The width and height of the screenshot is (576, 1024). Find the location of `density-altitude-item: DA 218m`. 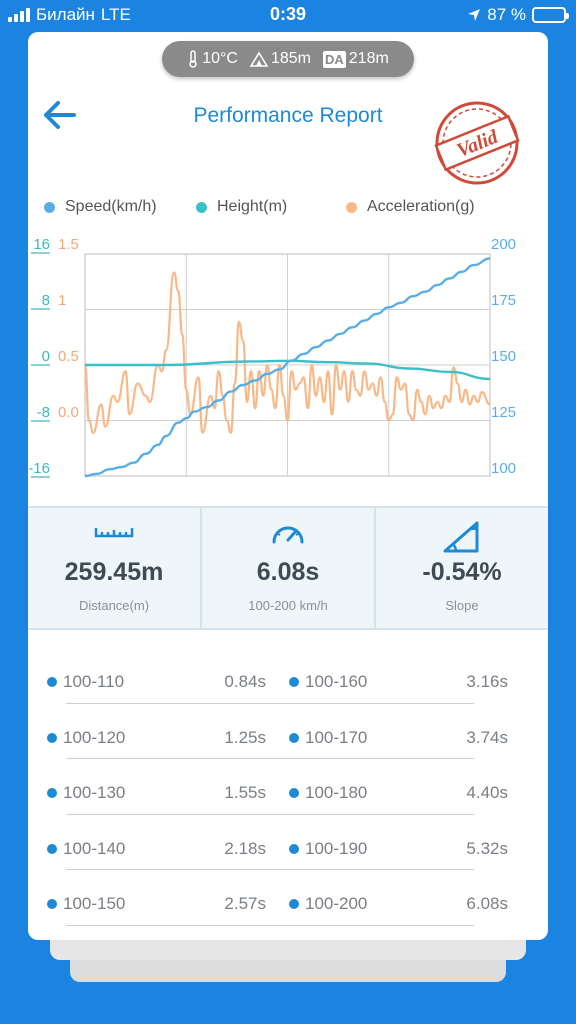

density-altitude-item: DA 218m is located at coordinates (355, 59).